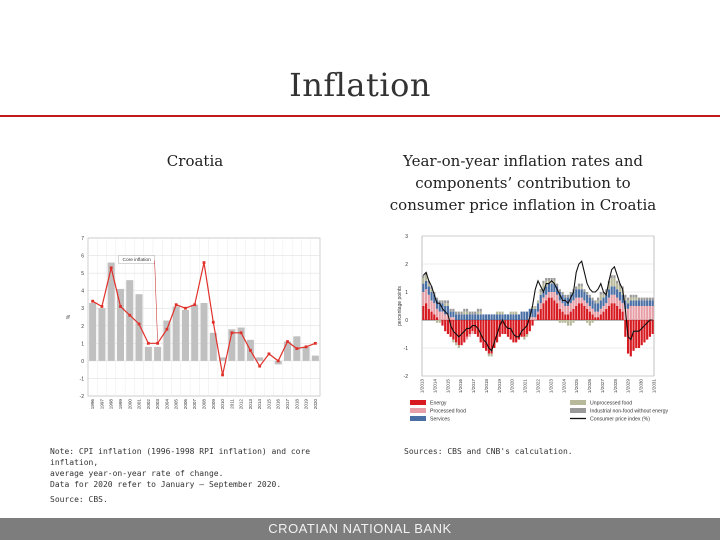 This screenshot has height=540, width=720. What do you see at coordinates (360, 85) in the screenshot?
I see `slide-title: Inflation` at bounding box center [360, 85].